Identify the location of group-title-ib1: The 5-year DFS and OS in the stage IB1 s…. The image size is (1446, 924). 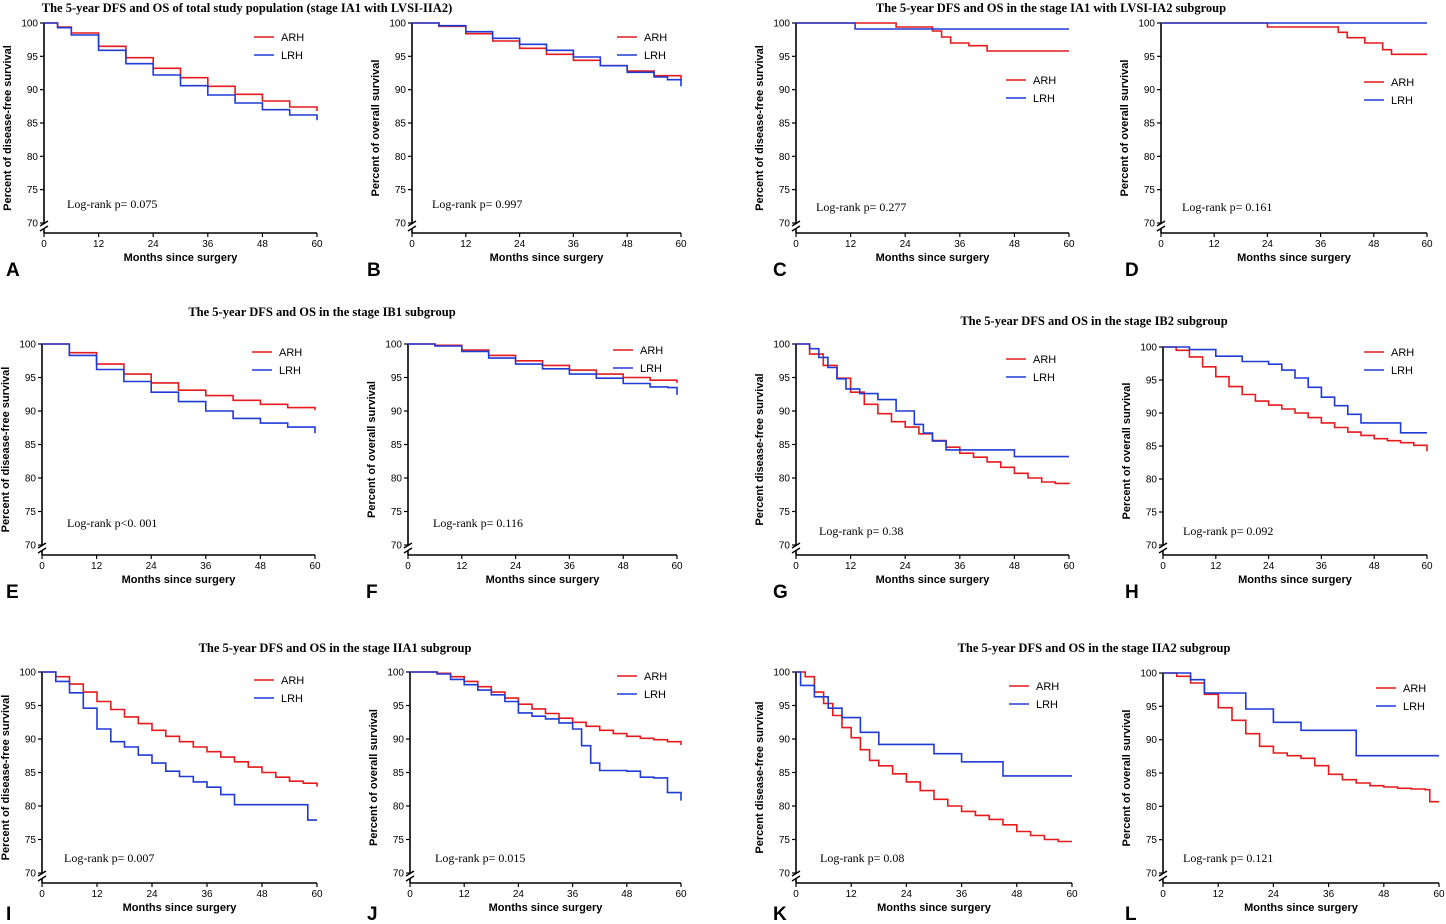
(321, 312).